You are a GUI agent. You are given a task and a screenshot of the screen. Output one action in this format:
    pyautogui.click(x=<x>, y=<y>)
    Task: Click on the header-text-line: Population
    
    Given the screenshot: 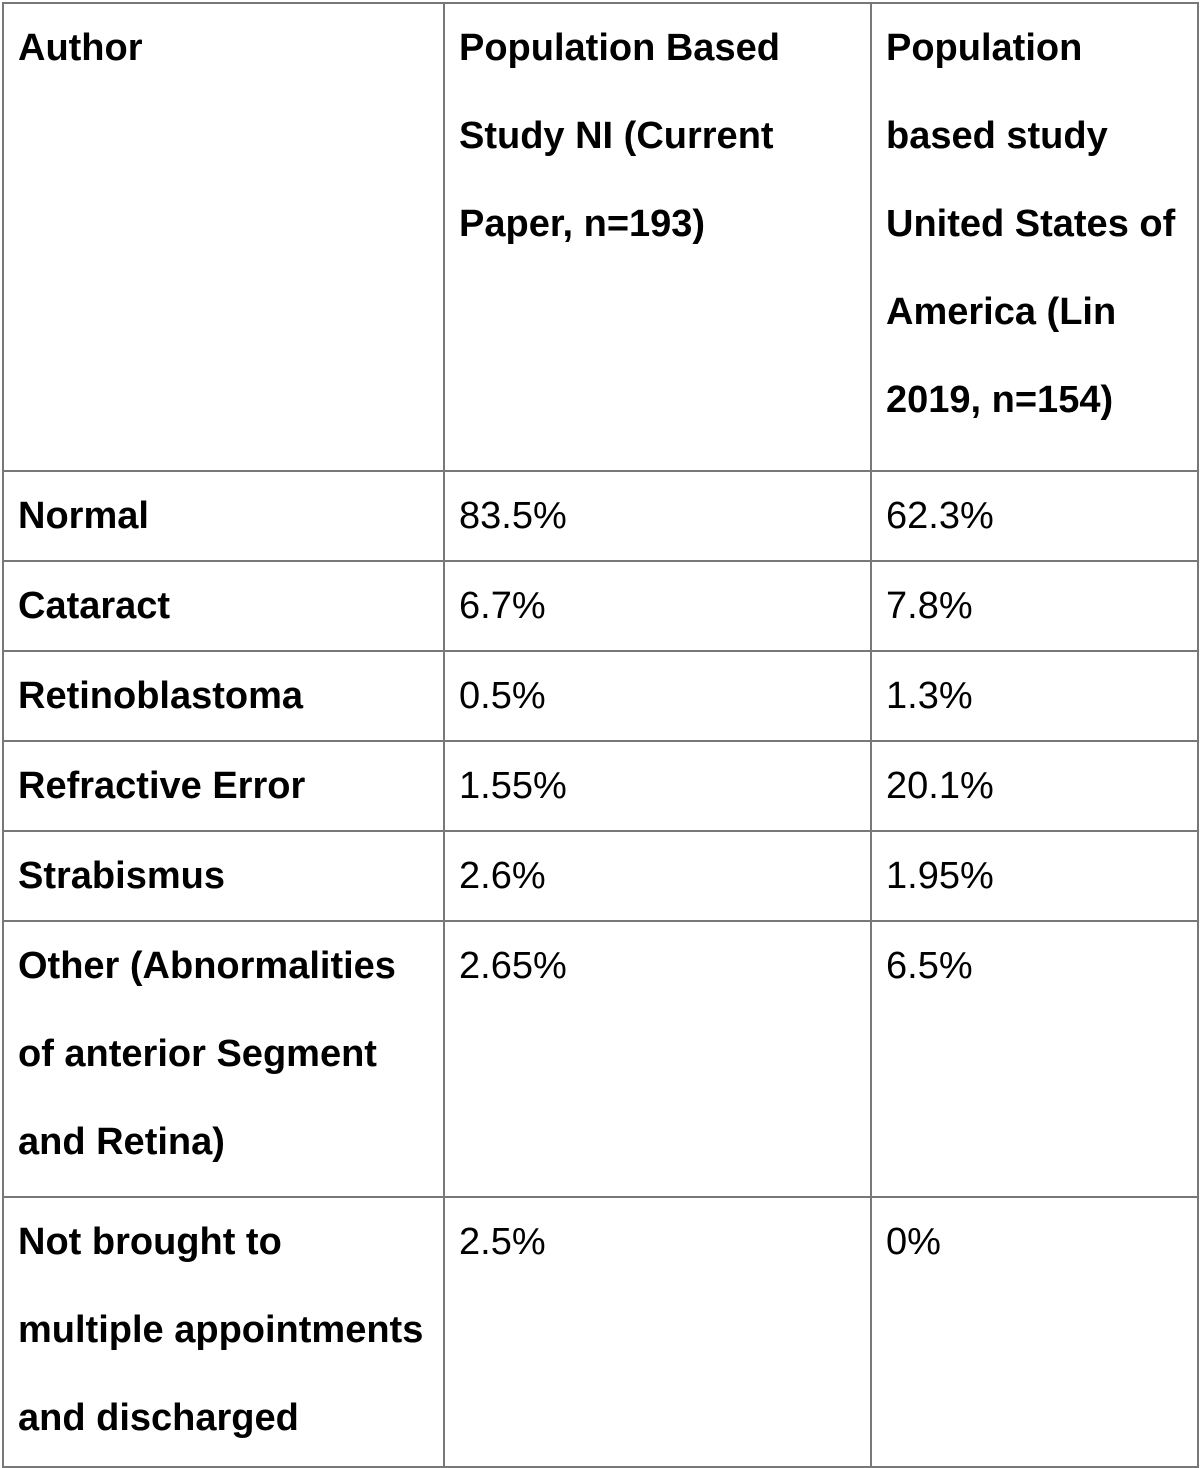 What is the action you would take?
    pyautogui.click(x=984, y=48)
    